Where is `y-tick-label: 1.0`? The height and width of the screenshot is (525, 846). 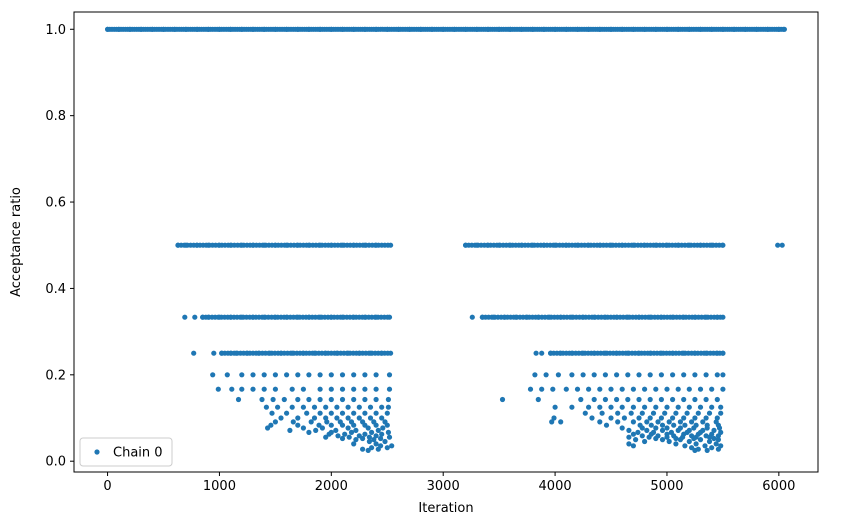 y-tick-label: 1.0 is located at coordinates (55, 30).